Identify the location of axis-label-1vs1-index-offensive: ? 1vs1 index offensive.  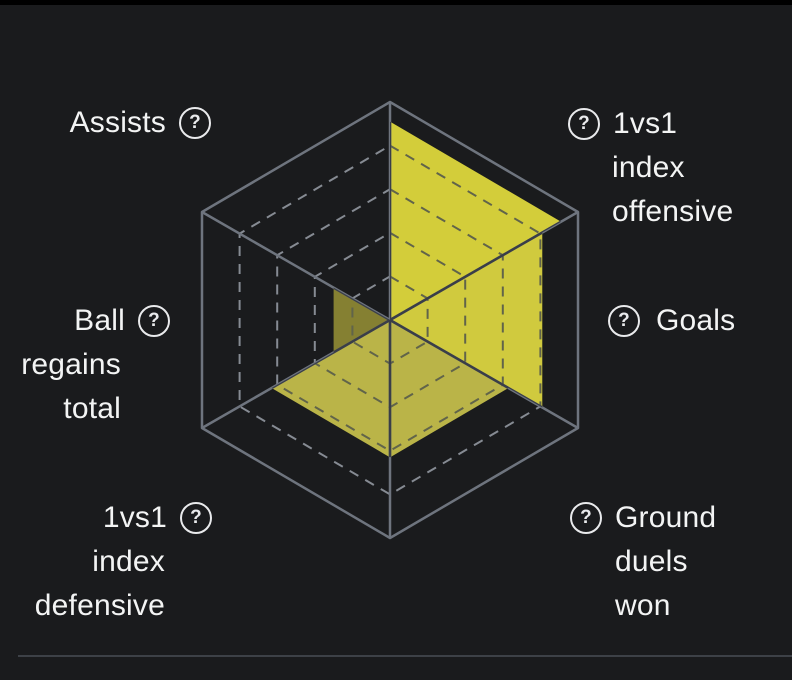
(650, 168).